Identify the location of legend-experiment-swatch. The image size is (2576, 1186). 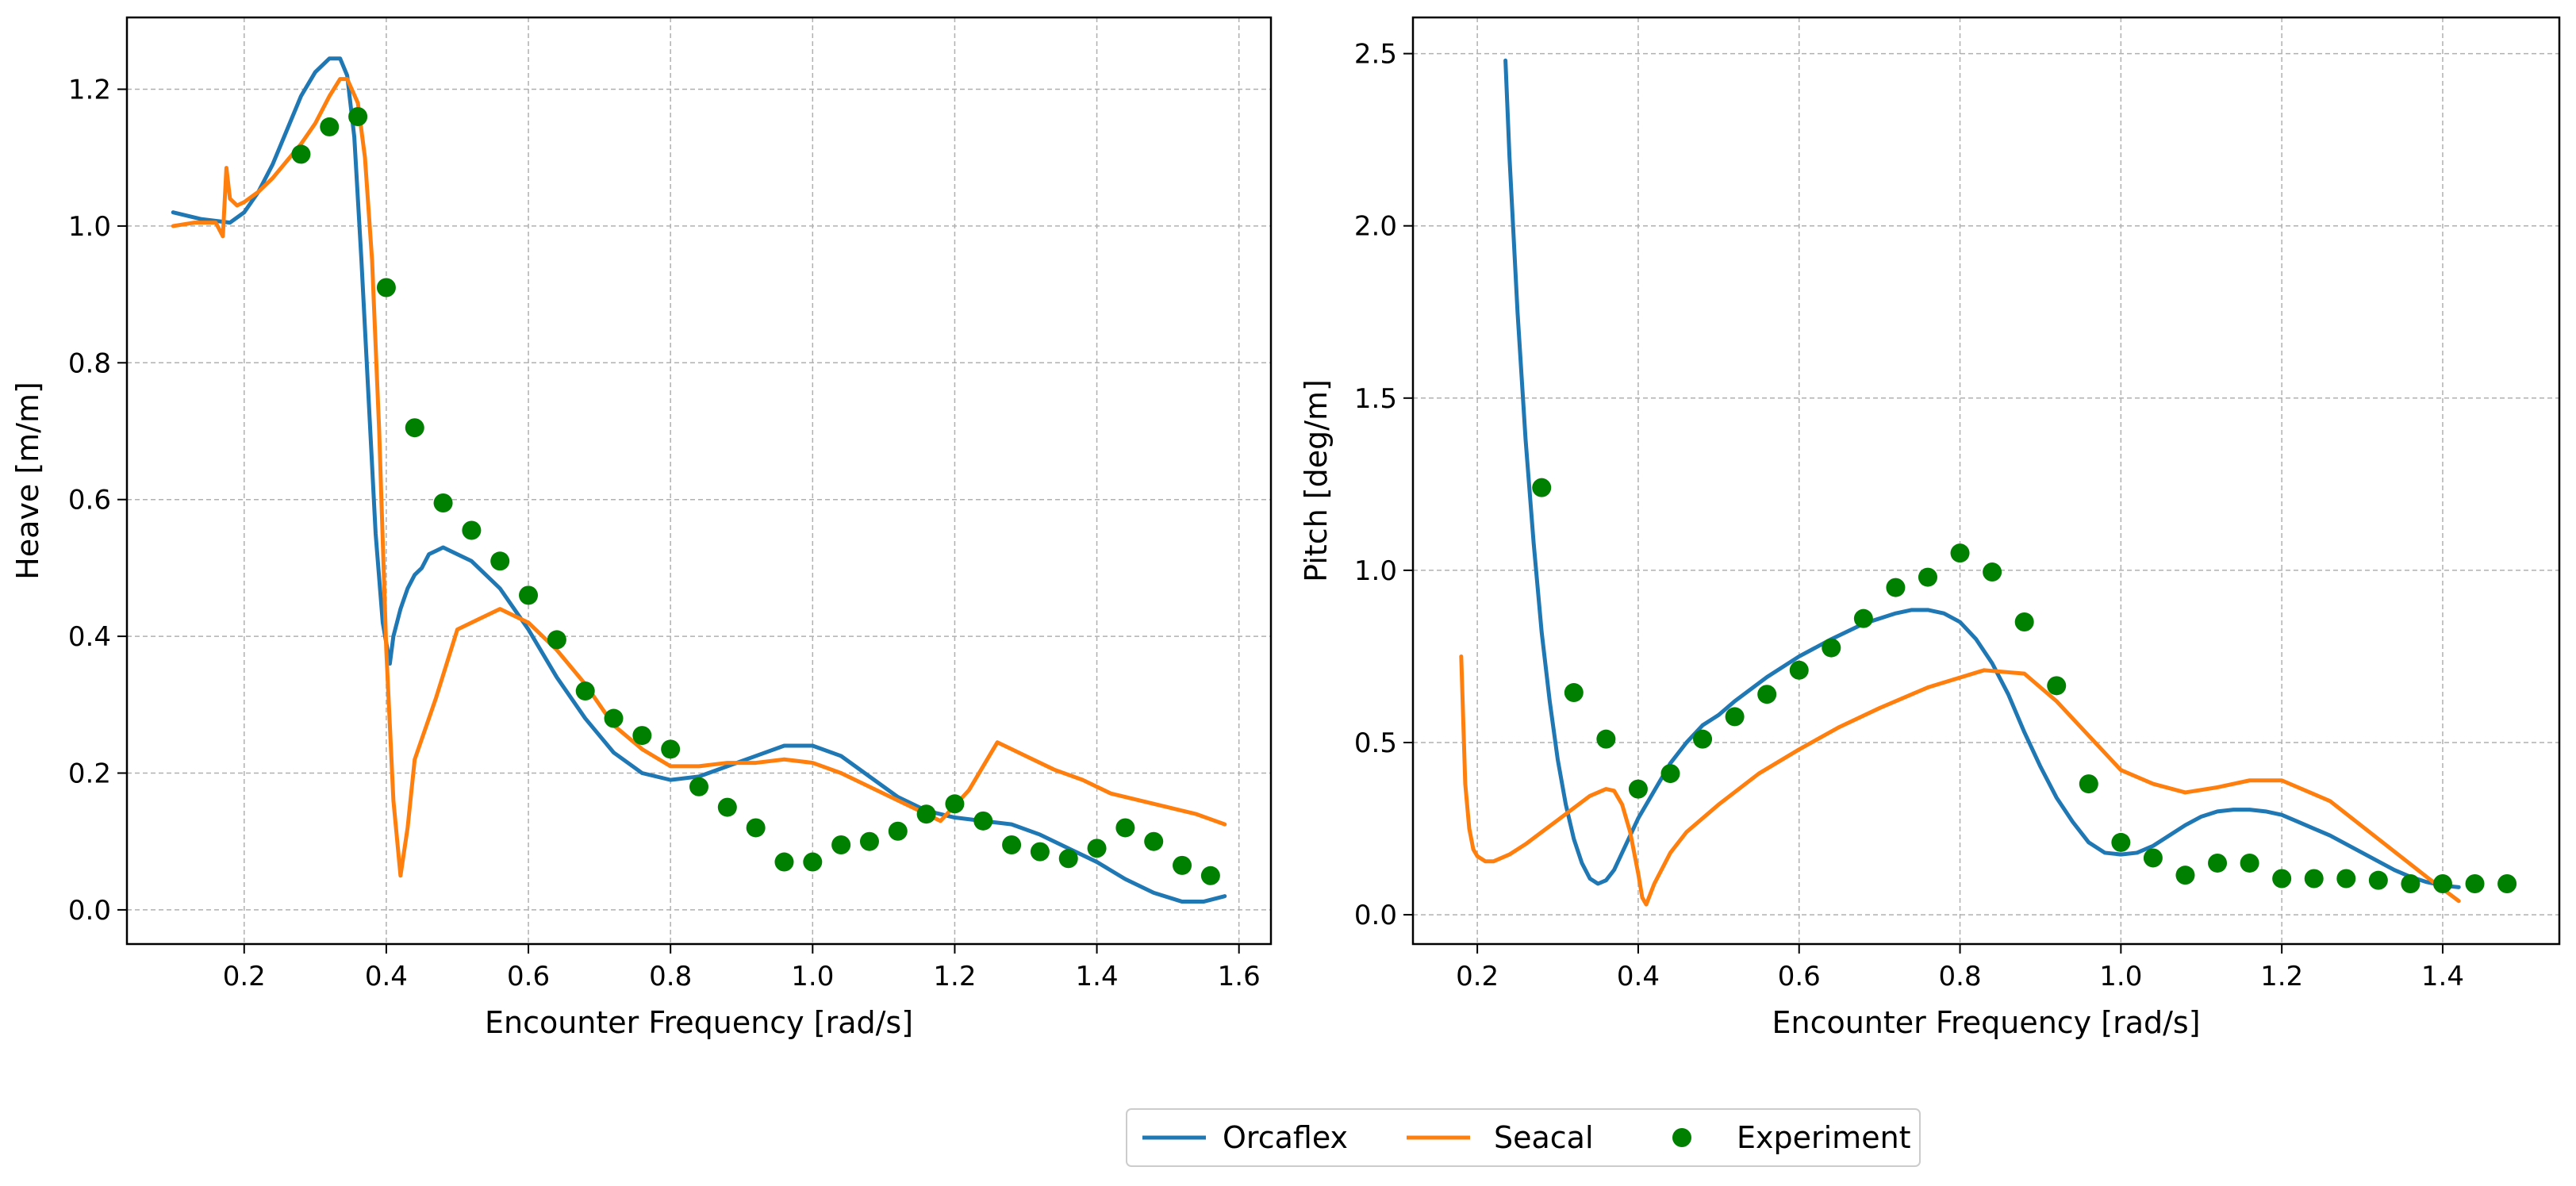
(1682, 1137).